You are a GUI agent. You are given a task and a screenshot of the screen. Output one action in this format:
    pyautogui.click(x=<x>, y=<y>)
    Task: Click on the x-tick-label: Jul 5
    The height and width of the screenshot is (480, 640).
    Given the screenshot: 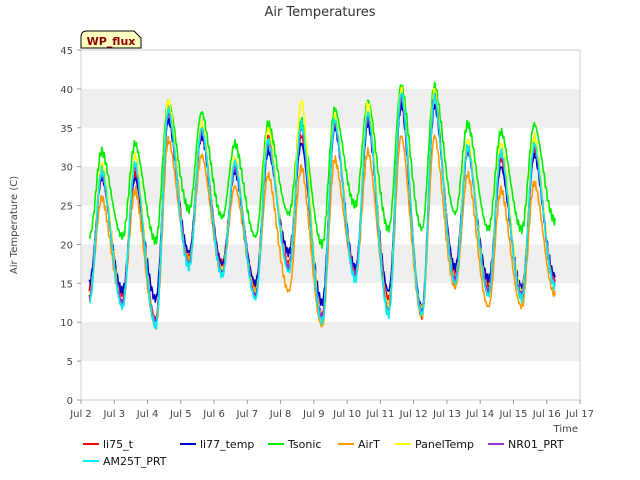 What is the action you would take?
    pyautogui.click(x=180, y=414)
    